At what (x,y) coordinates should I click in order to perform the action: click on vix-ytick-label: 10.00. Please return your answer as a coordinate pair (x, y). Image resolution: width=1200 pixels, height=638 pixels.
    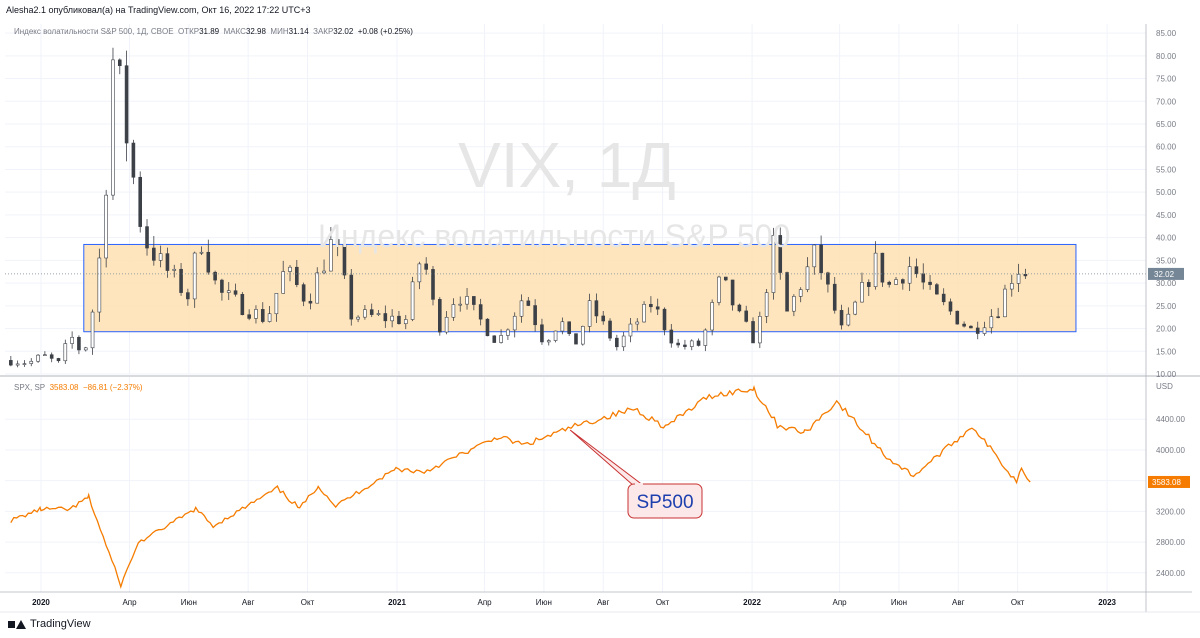
    Looking at the image, I should click on (1166, 374).